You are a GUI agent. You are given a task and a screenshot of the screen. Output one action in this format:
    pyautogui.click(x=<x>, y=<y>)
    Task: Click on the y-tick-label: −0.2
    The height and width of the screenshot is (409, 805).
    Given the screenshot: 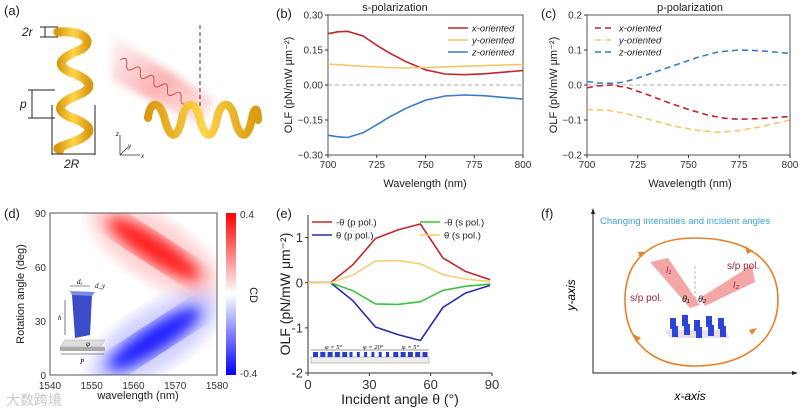 What is the action you would take?
    pyautogui.click(x=572, y=156)
    